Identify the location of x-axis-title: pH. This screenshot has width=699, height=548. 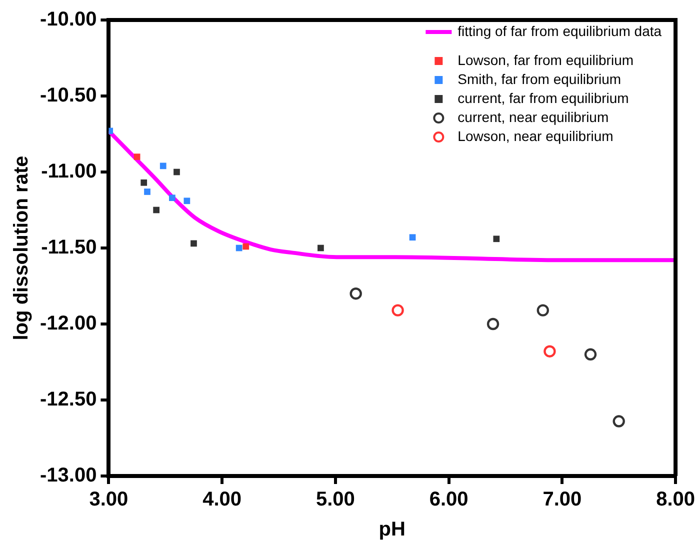
(392, 529).